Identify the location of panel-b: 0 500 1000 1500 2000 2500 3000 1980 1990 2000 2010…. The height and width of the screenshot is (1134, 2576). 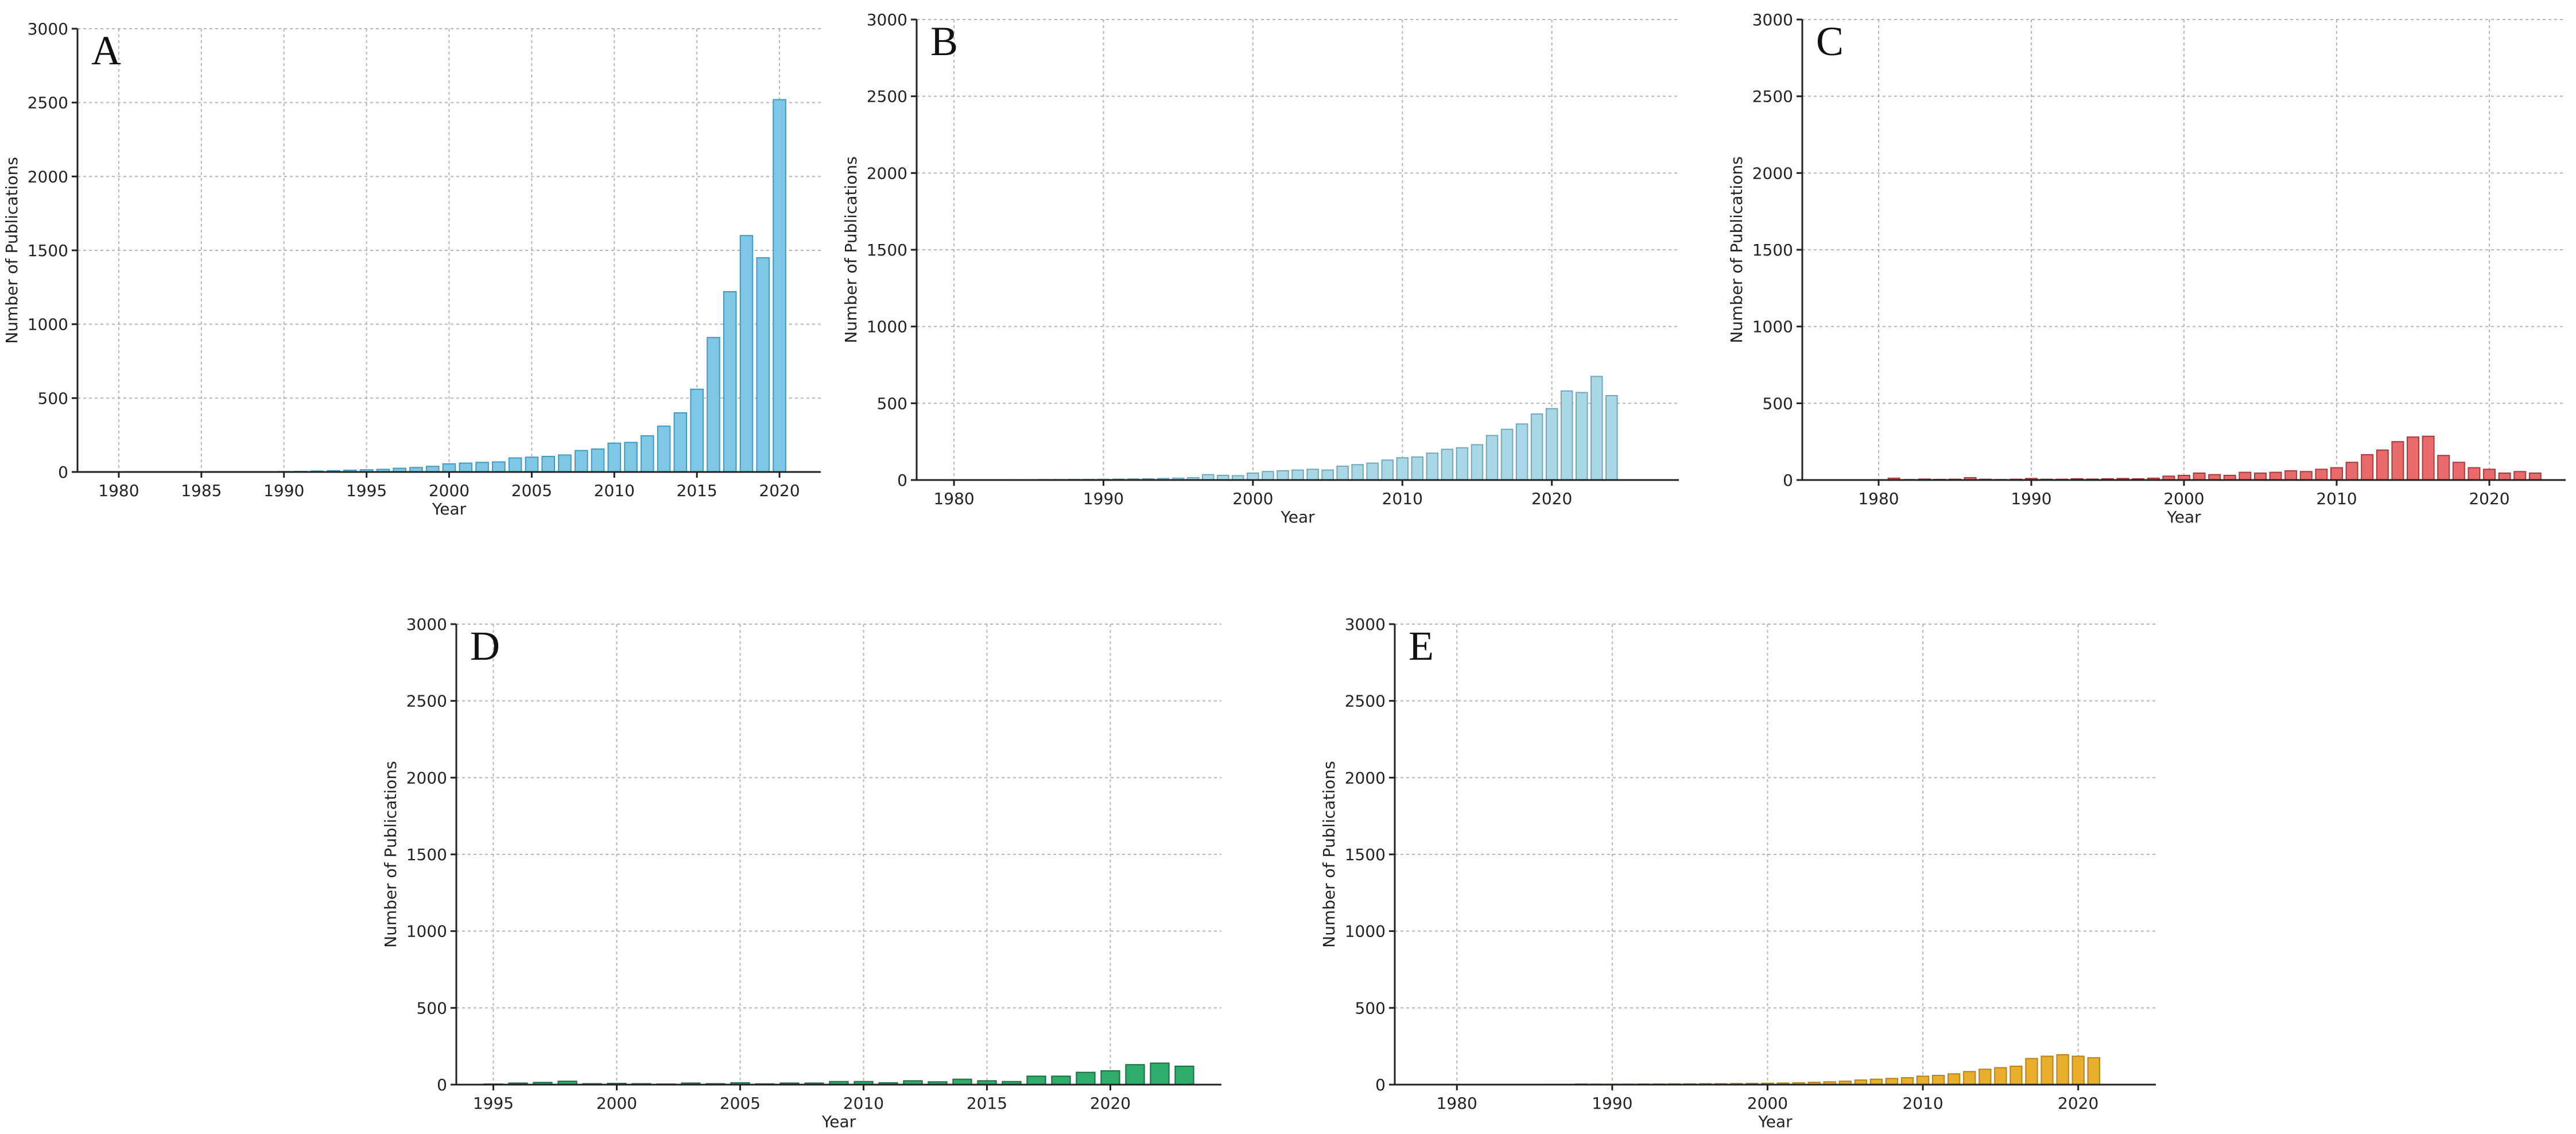
(1260, 268).